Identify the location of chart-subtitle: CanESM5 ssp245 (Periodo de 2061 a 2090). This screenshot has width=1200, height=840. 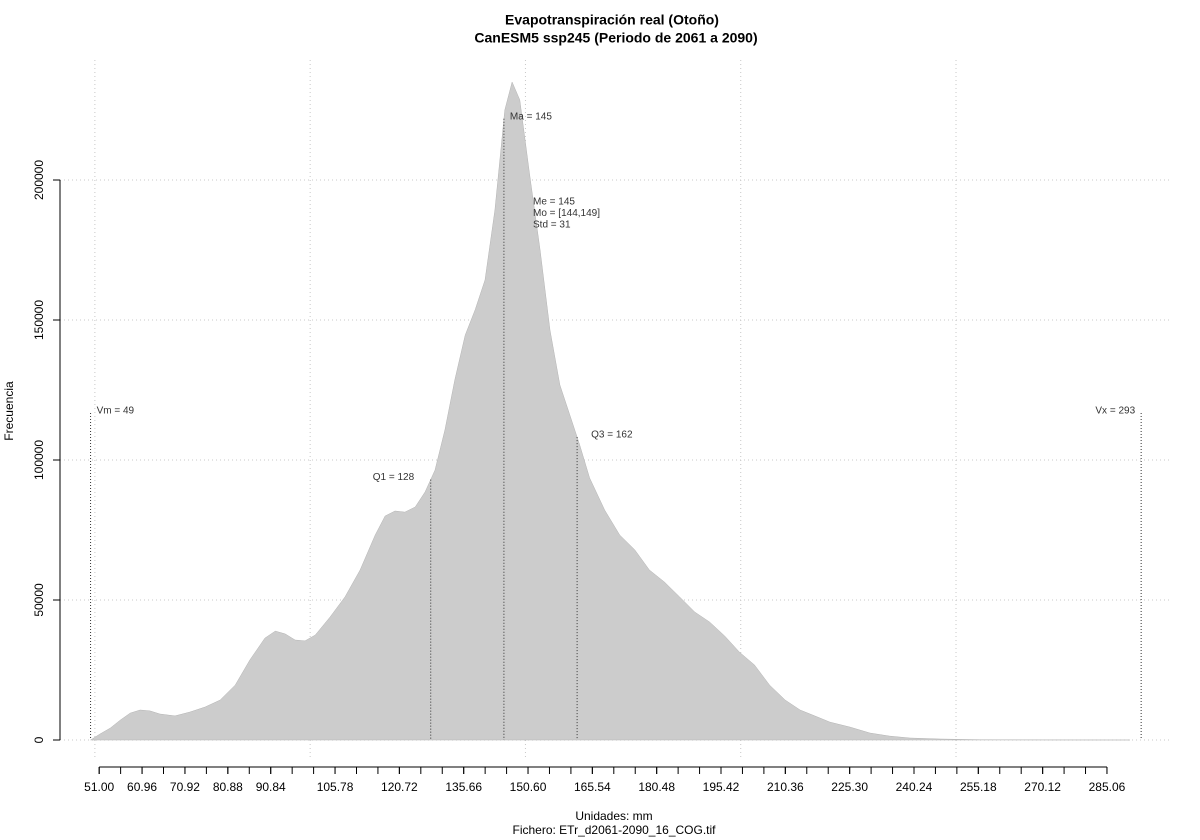
(615, 38).